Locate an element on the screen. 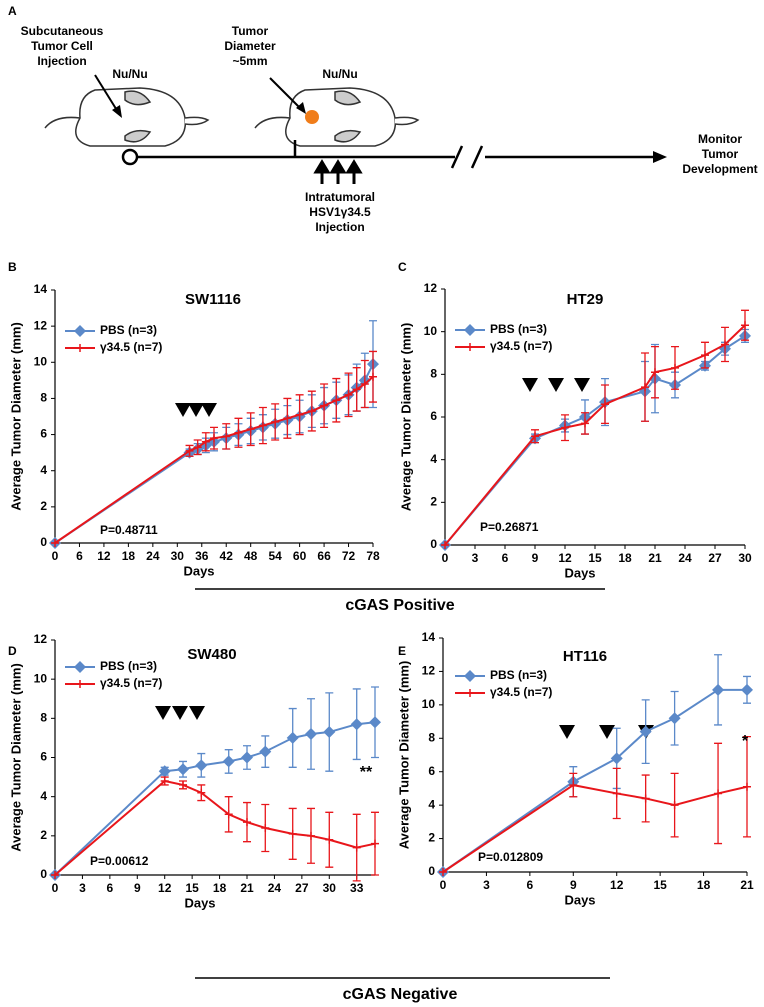 This screenshot has height=1007, width=764. y-tick-label: 4 is located at coordinates (43, 470).